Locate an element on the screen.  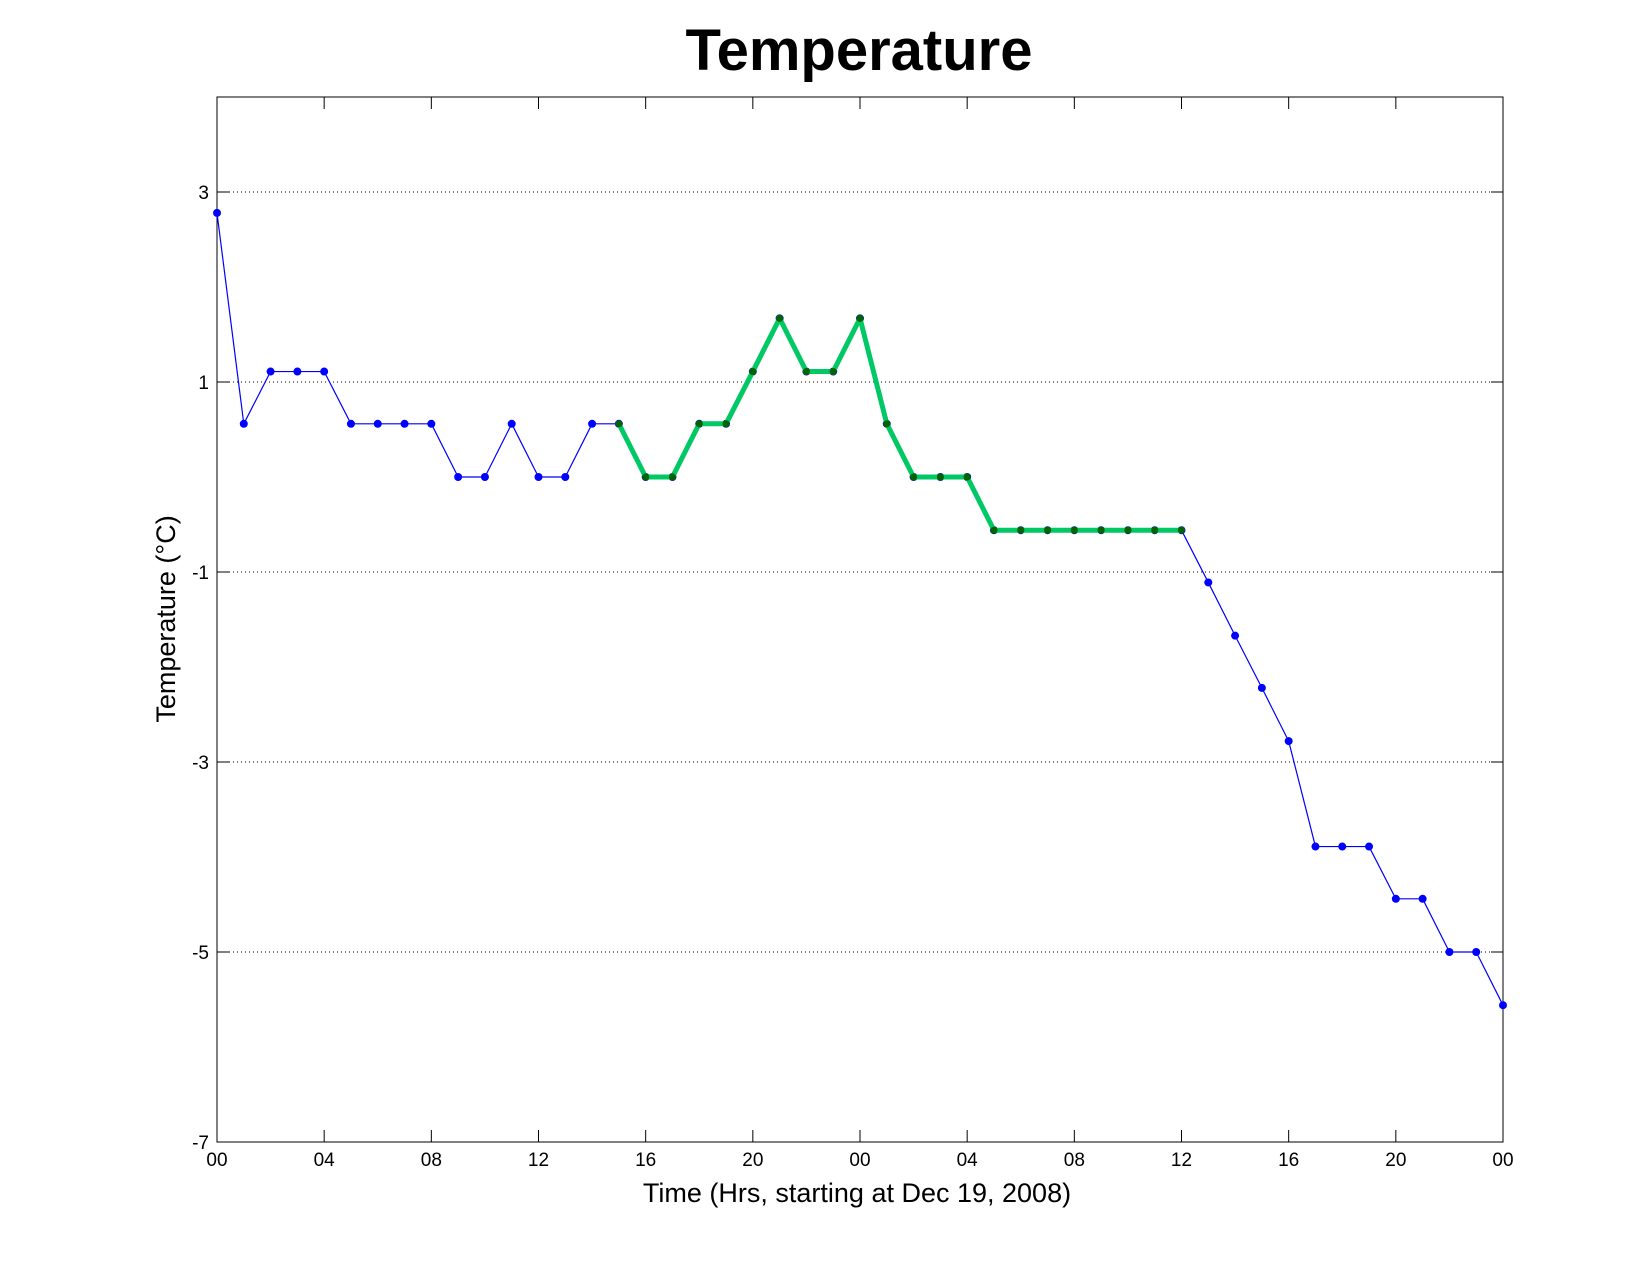
x-axis-label: Time (Hrs, starting at Dec 19, 2008) is located at coordinates (857, 1193).